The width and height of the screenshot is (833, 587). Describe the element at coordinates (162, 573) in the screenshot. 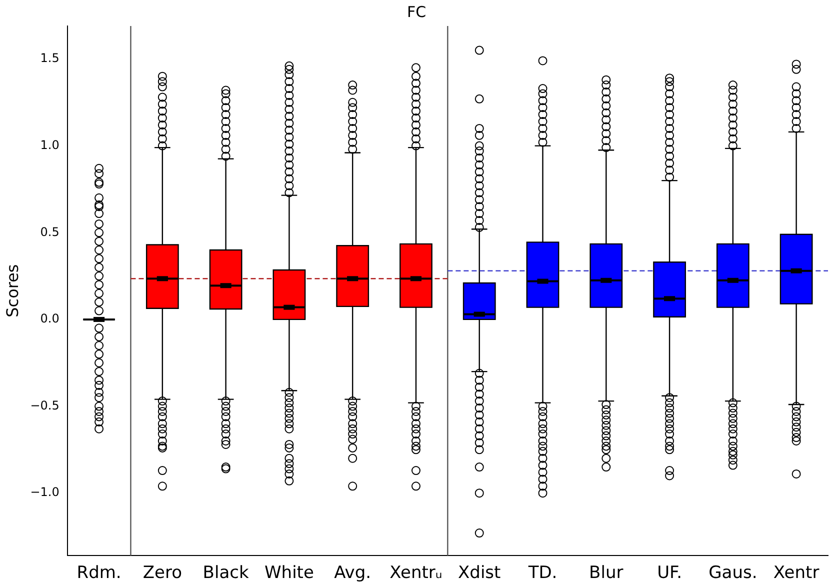

I see `x-tick-label: Zero` at that location.